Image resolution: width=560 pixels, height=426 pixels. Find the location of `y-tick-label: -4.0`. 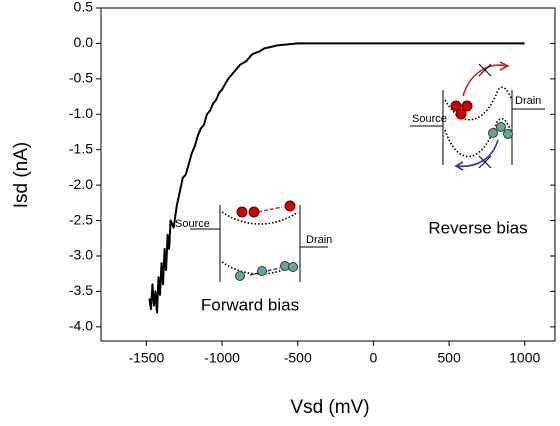

y-tick-label: -4.0 is located at coordinates (81, 326).